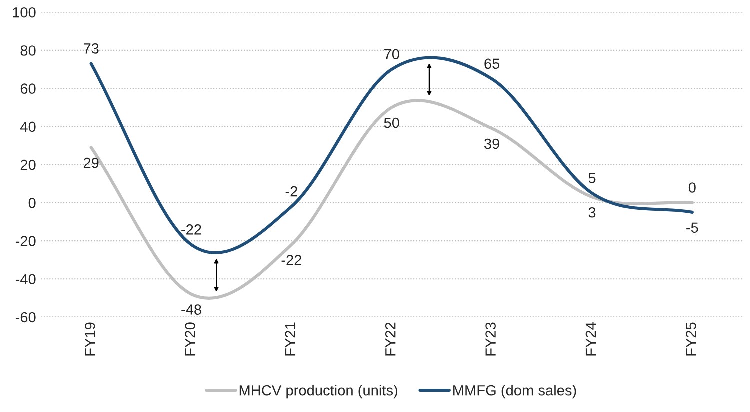 Image resolution: width=750 pixels, height=412 pixels. I want to click on data-label: 70, so click(392, 54).